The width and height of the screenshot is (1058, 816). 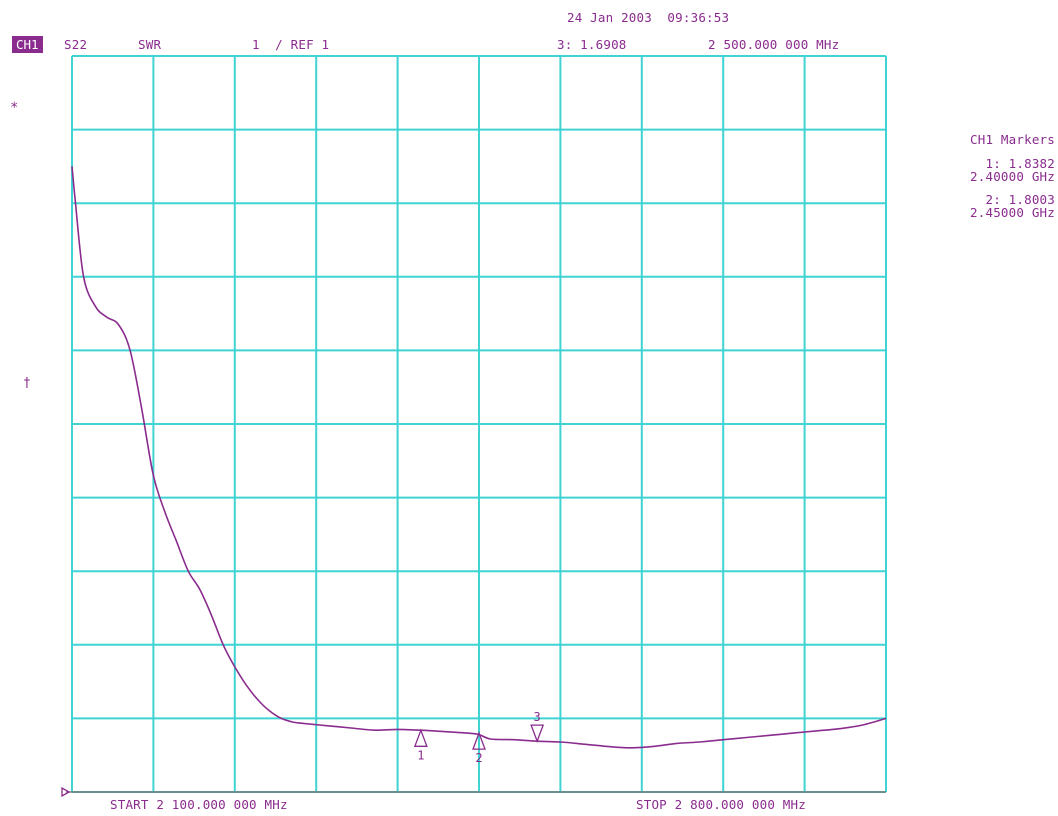 What do you see at coordinates (592, 44) in the screenshot?
I see `active-marker-value: 3: 1.6908` at bounding box center [592, 44].